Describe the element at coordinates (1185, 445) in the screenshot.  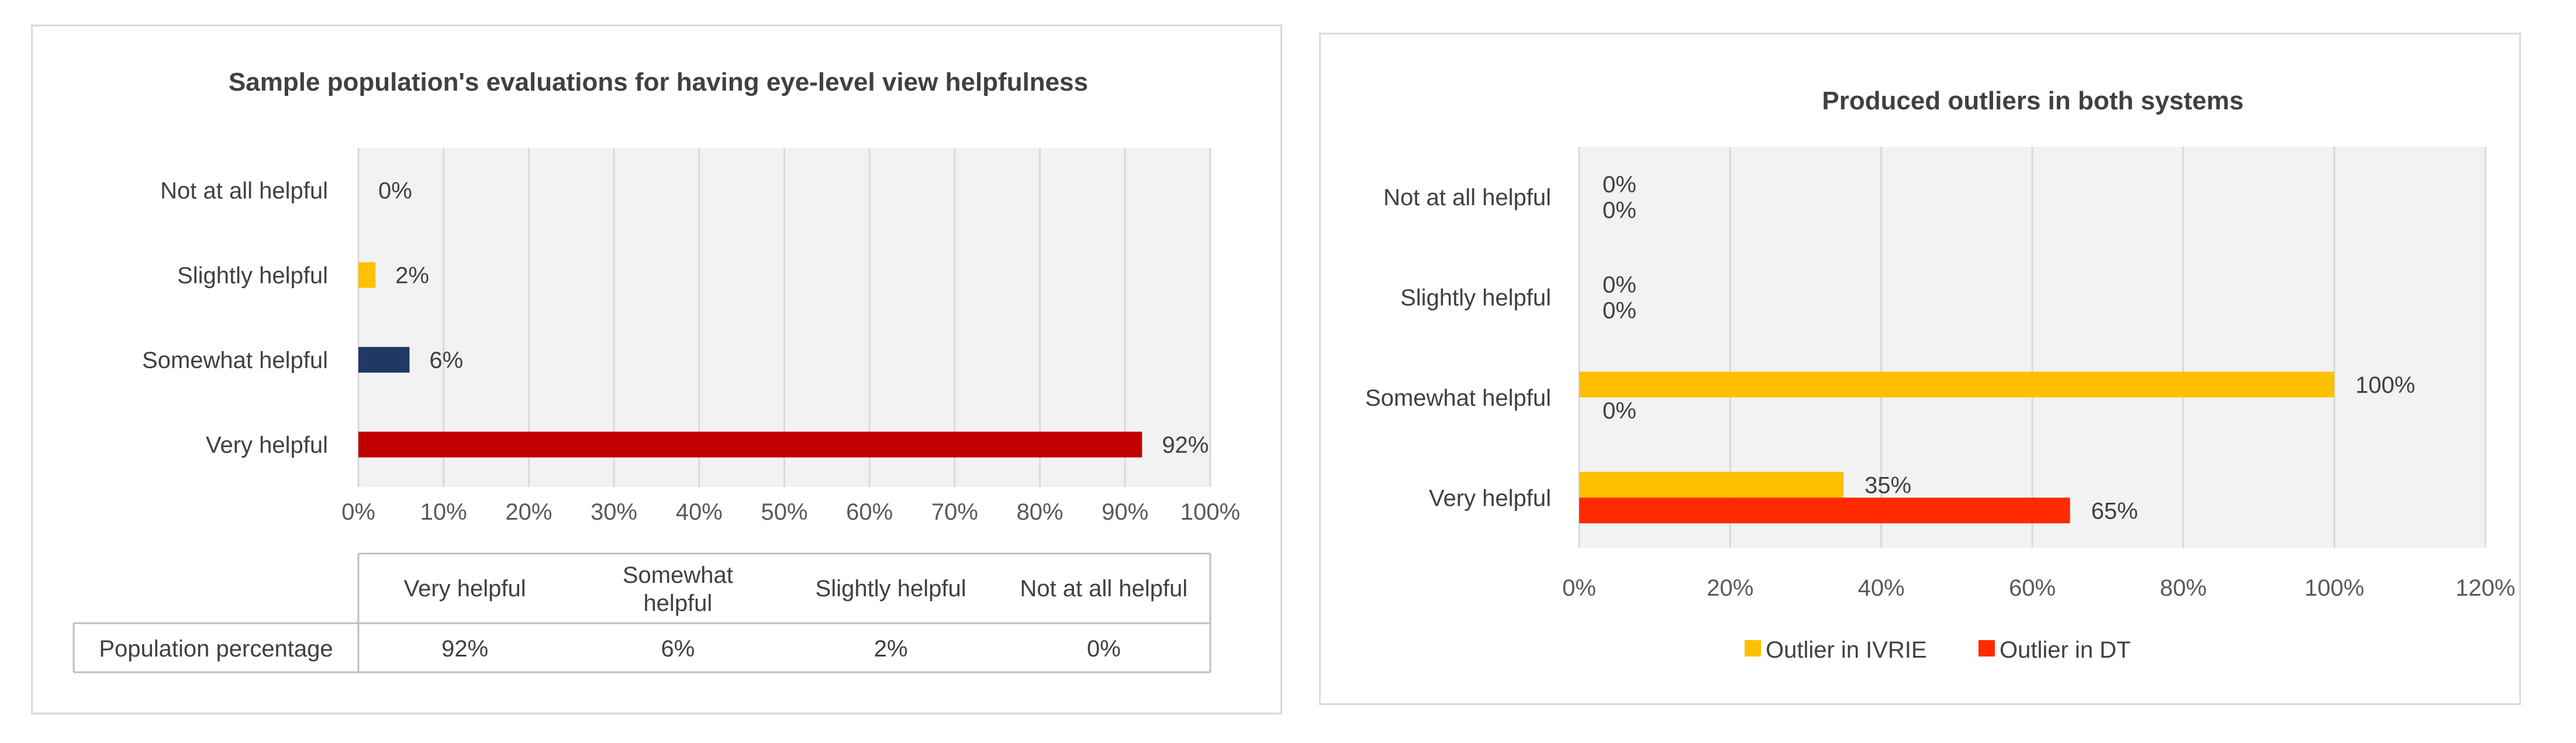
I see `data-label-very-helpful: 92%` at that location.